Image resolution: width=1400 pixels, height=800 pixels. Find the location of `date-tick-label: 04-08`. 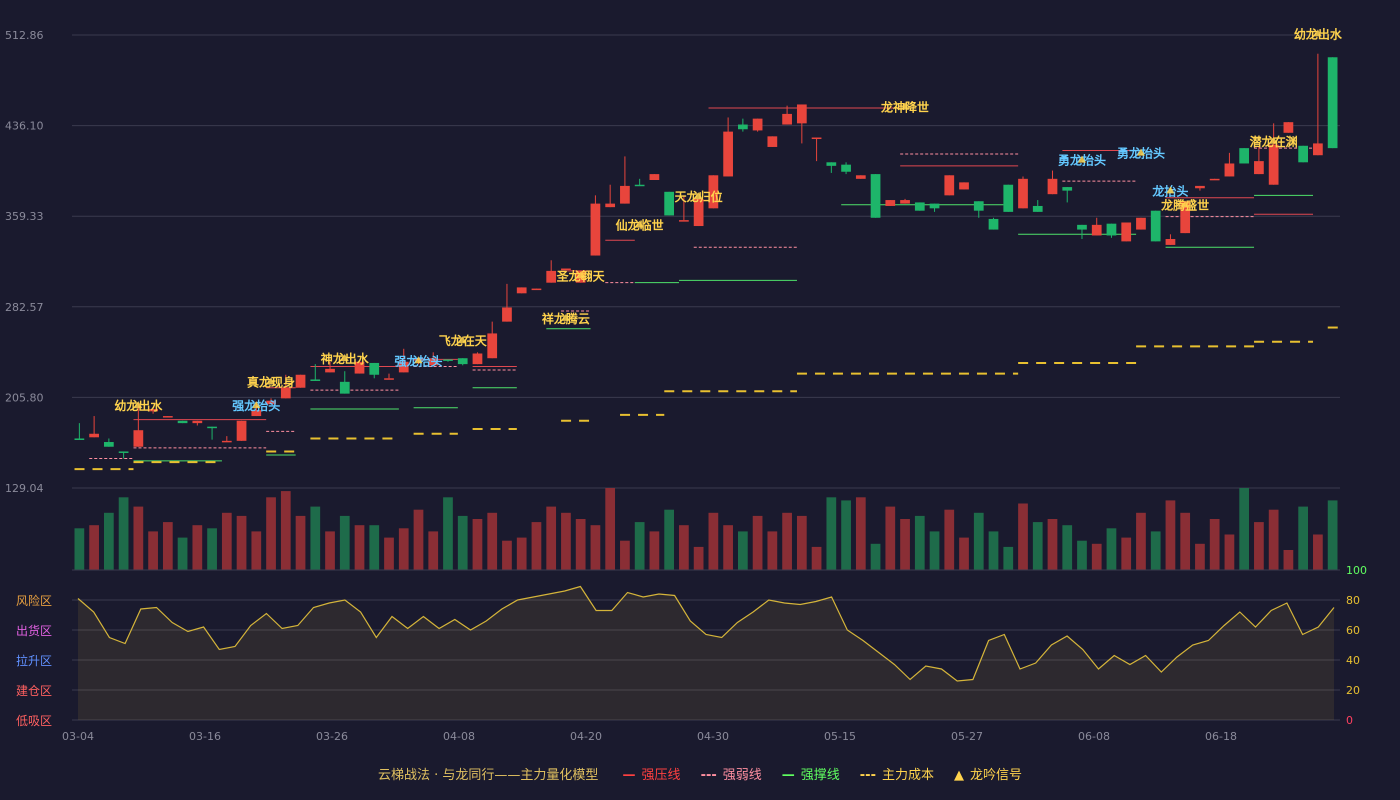

date-tick-label: 04-08 is located at coordinates (459, 736).